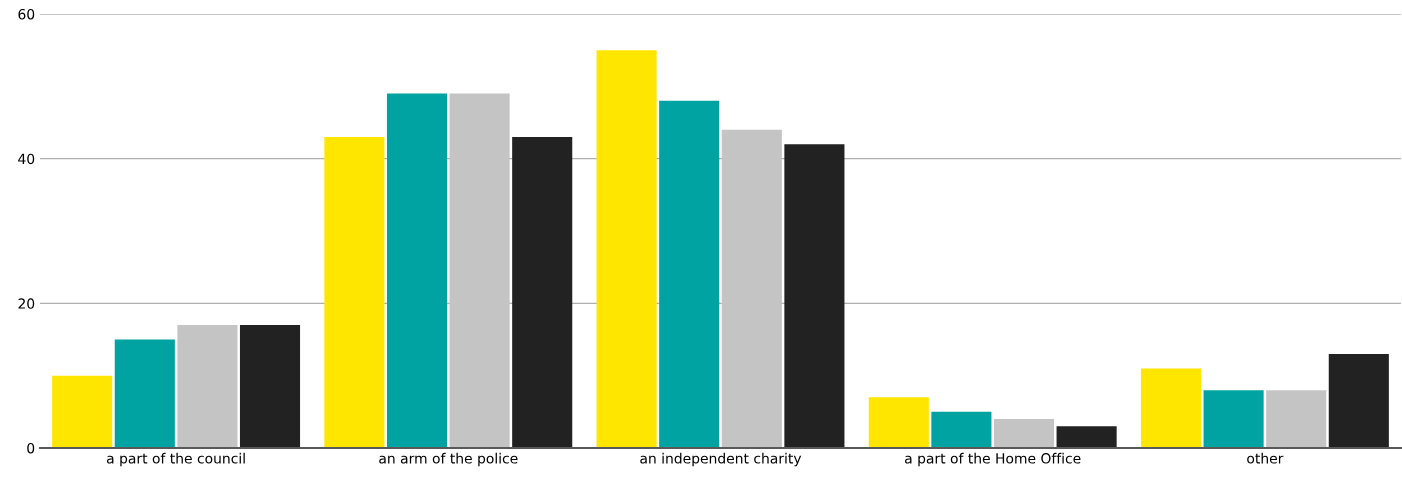 The width and height of the screenshot is (1402, 479). I want to click on x-tick-label: other, so click(1265, 458).